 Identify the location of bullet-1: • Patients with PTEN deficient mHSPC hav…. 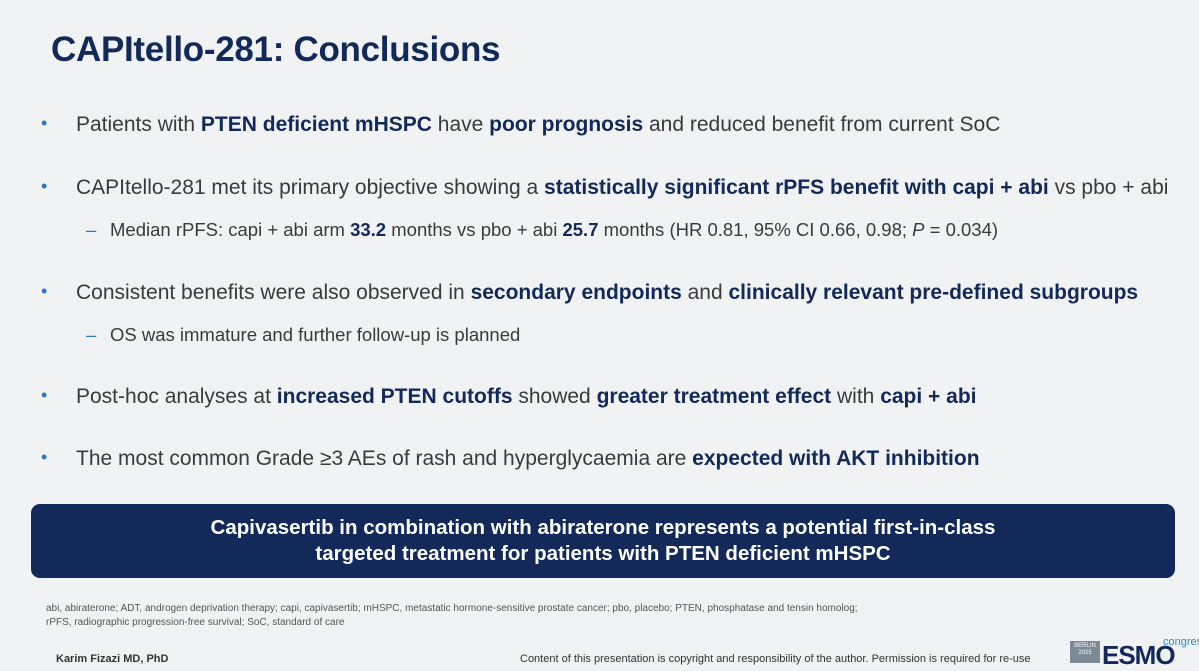
(521, 124).